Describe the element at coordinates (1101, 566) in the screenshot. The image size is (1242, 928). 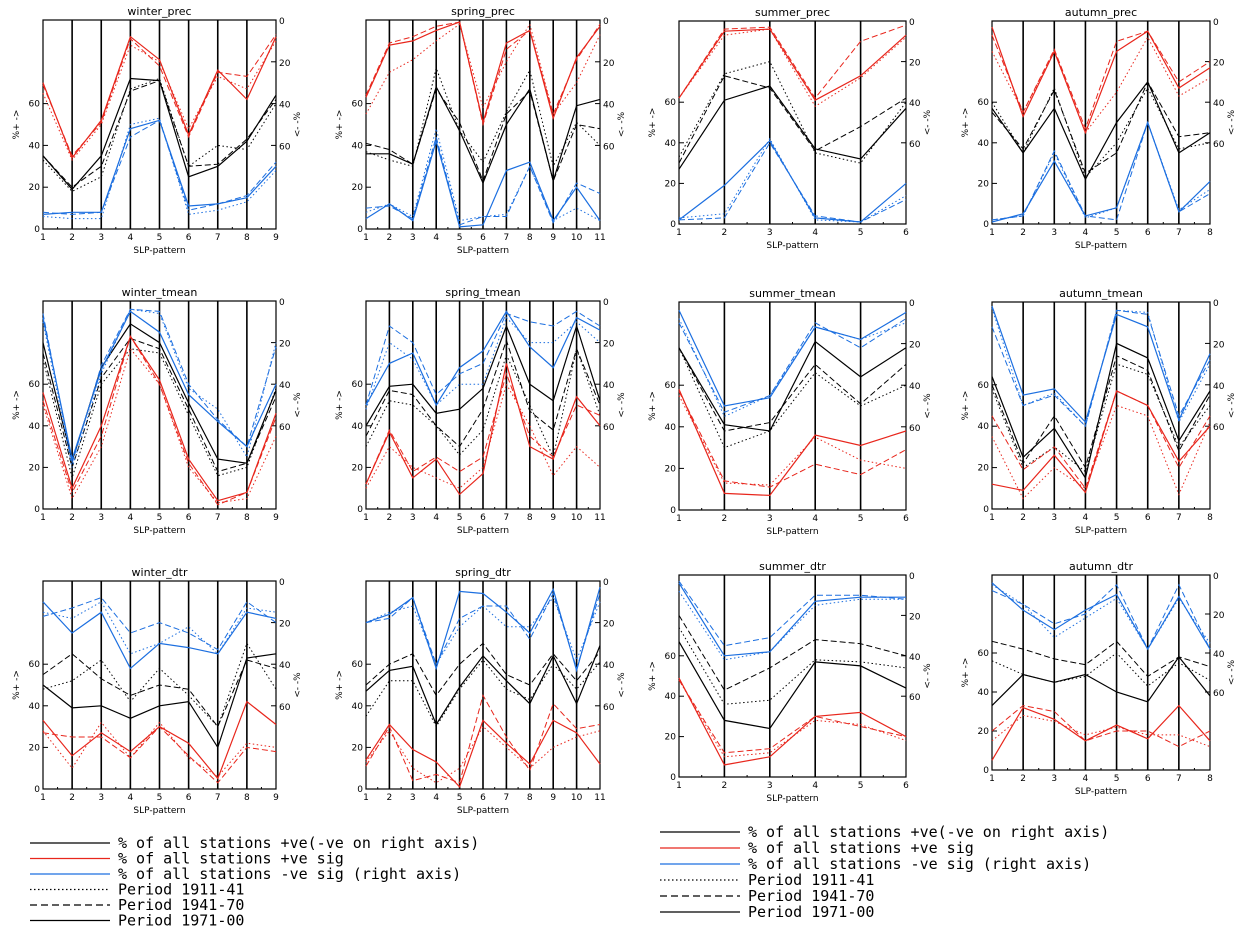
I see `panel-title: autumn_dtr` at that location.